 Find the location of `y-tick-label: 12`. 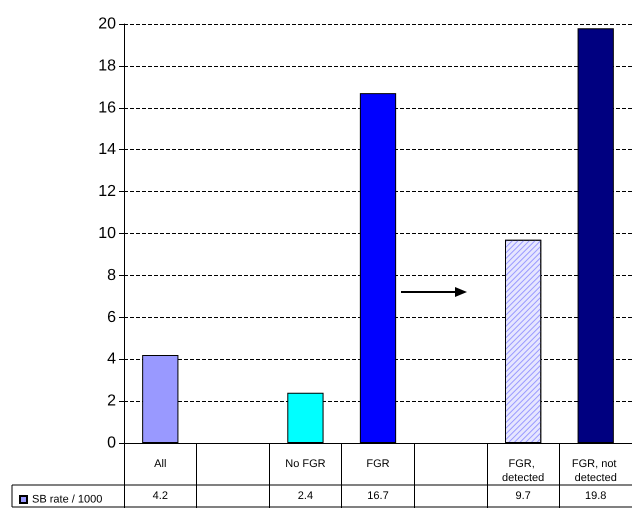

y-tick-label: 12 is located at coordinates (107, 191).